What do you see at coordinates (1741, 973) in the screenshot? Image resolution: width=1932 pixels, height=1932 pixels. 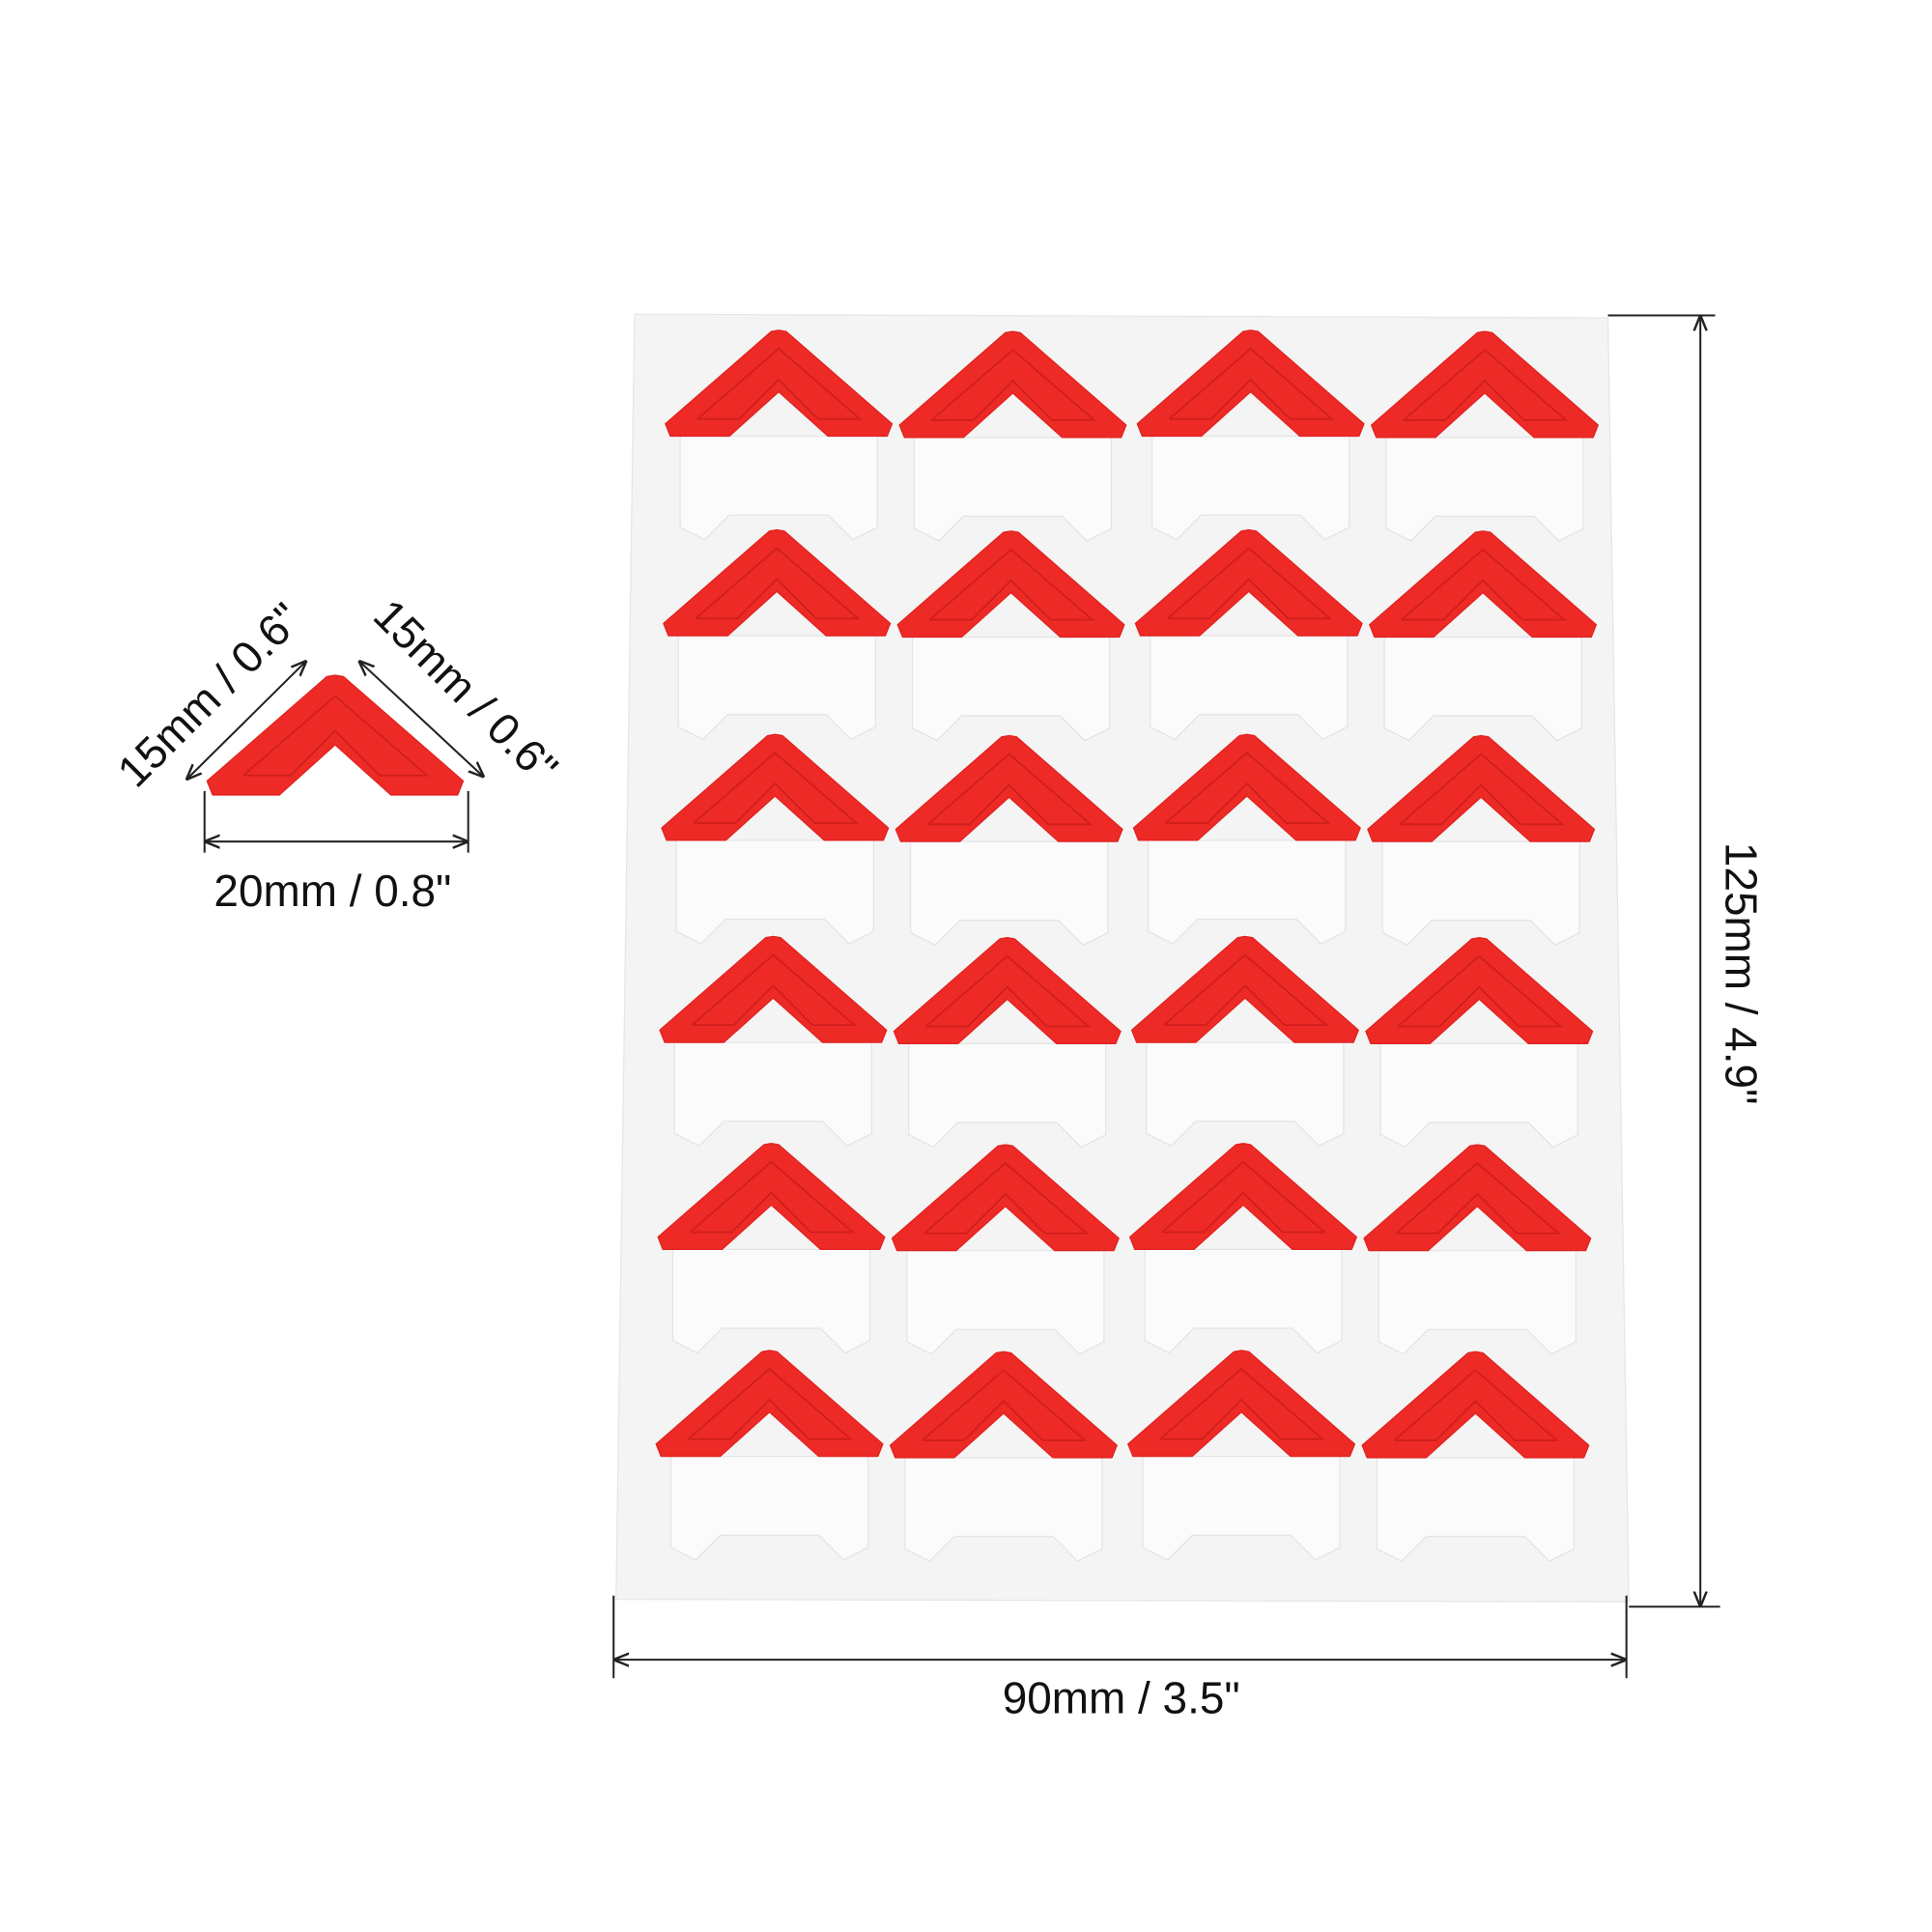 I see `dimension-label: 125mm / 4.9"` at bounding box center [1741, 973].